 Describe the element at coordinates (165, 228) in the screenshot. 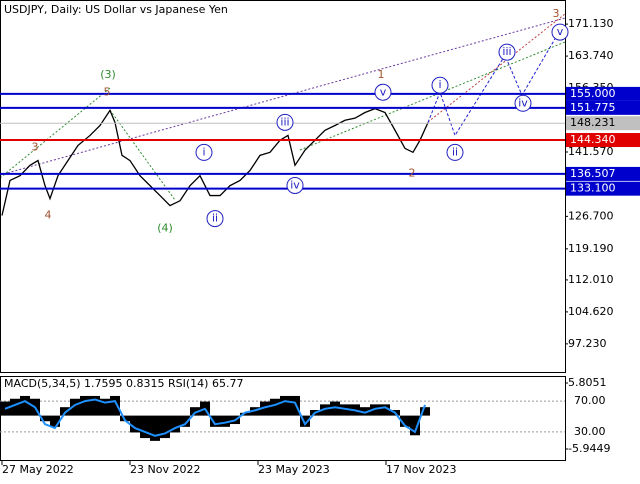

I see `wave-label: (4)` at that location.